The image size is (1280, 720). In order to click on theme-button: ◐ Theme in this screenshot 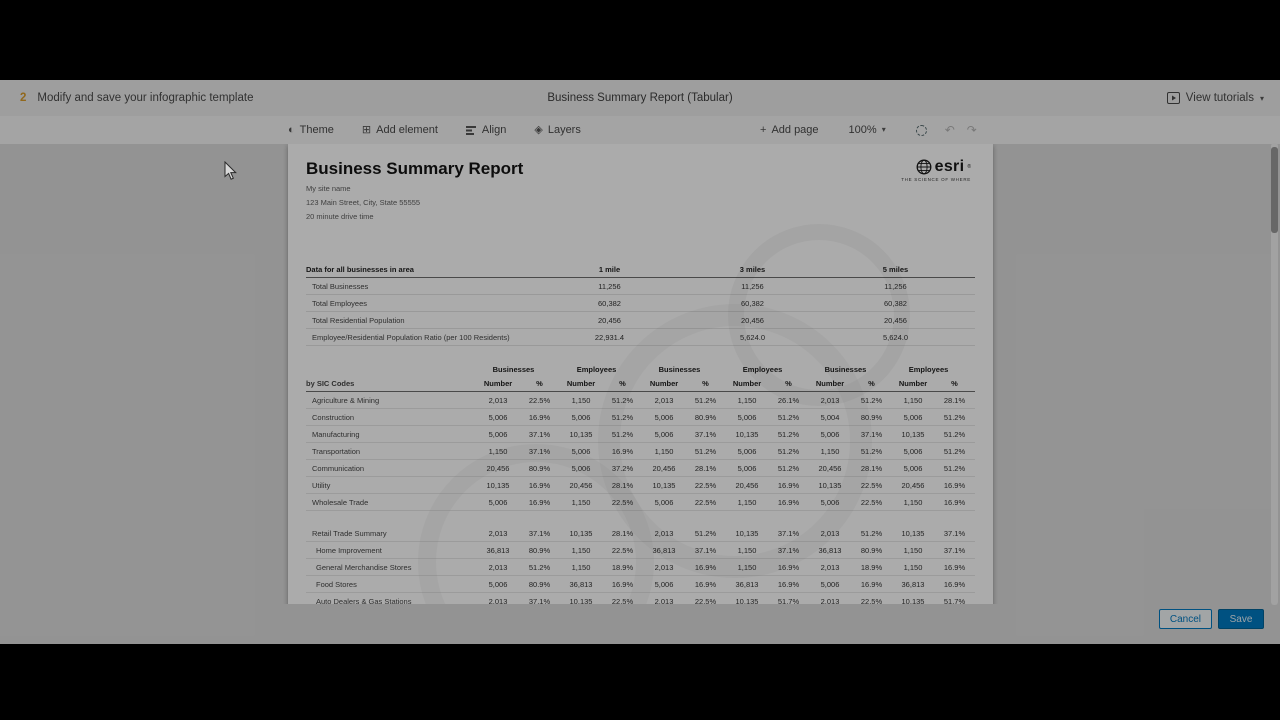, I will do `click(311, 130)`.